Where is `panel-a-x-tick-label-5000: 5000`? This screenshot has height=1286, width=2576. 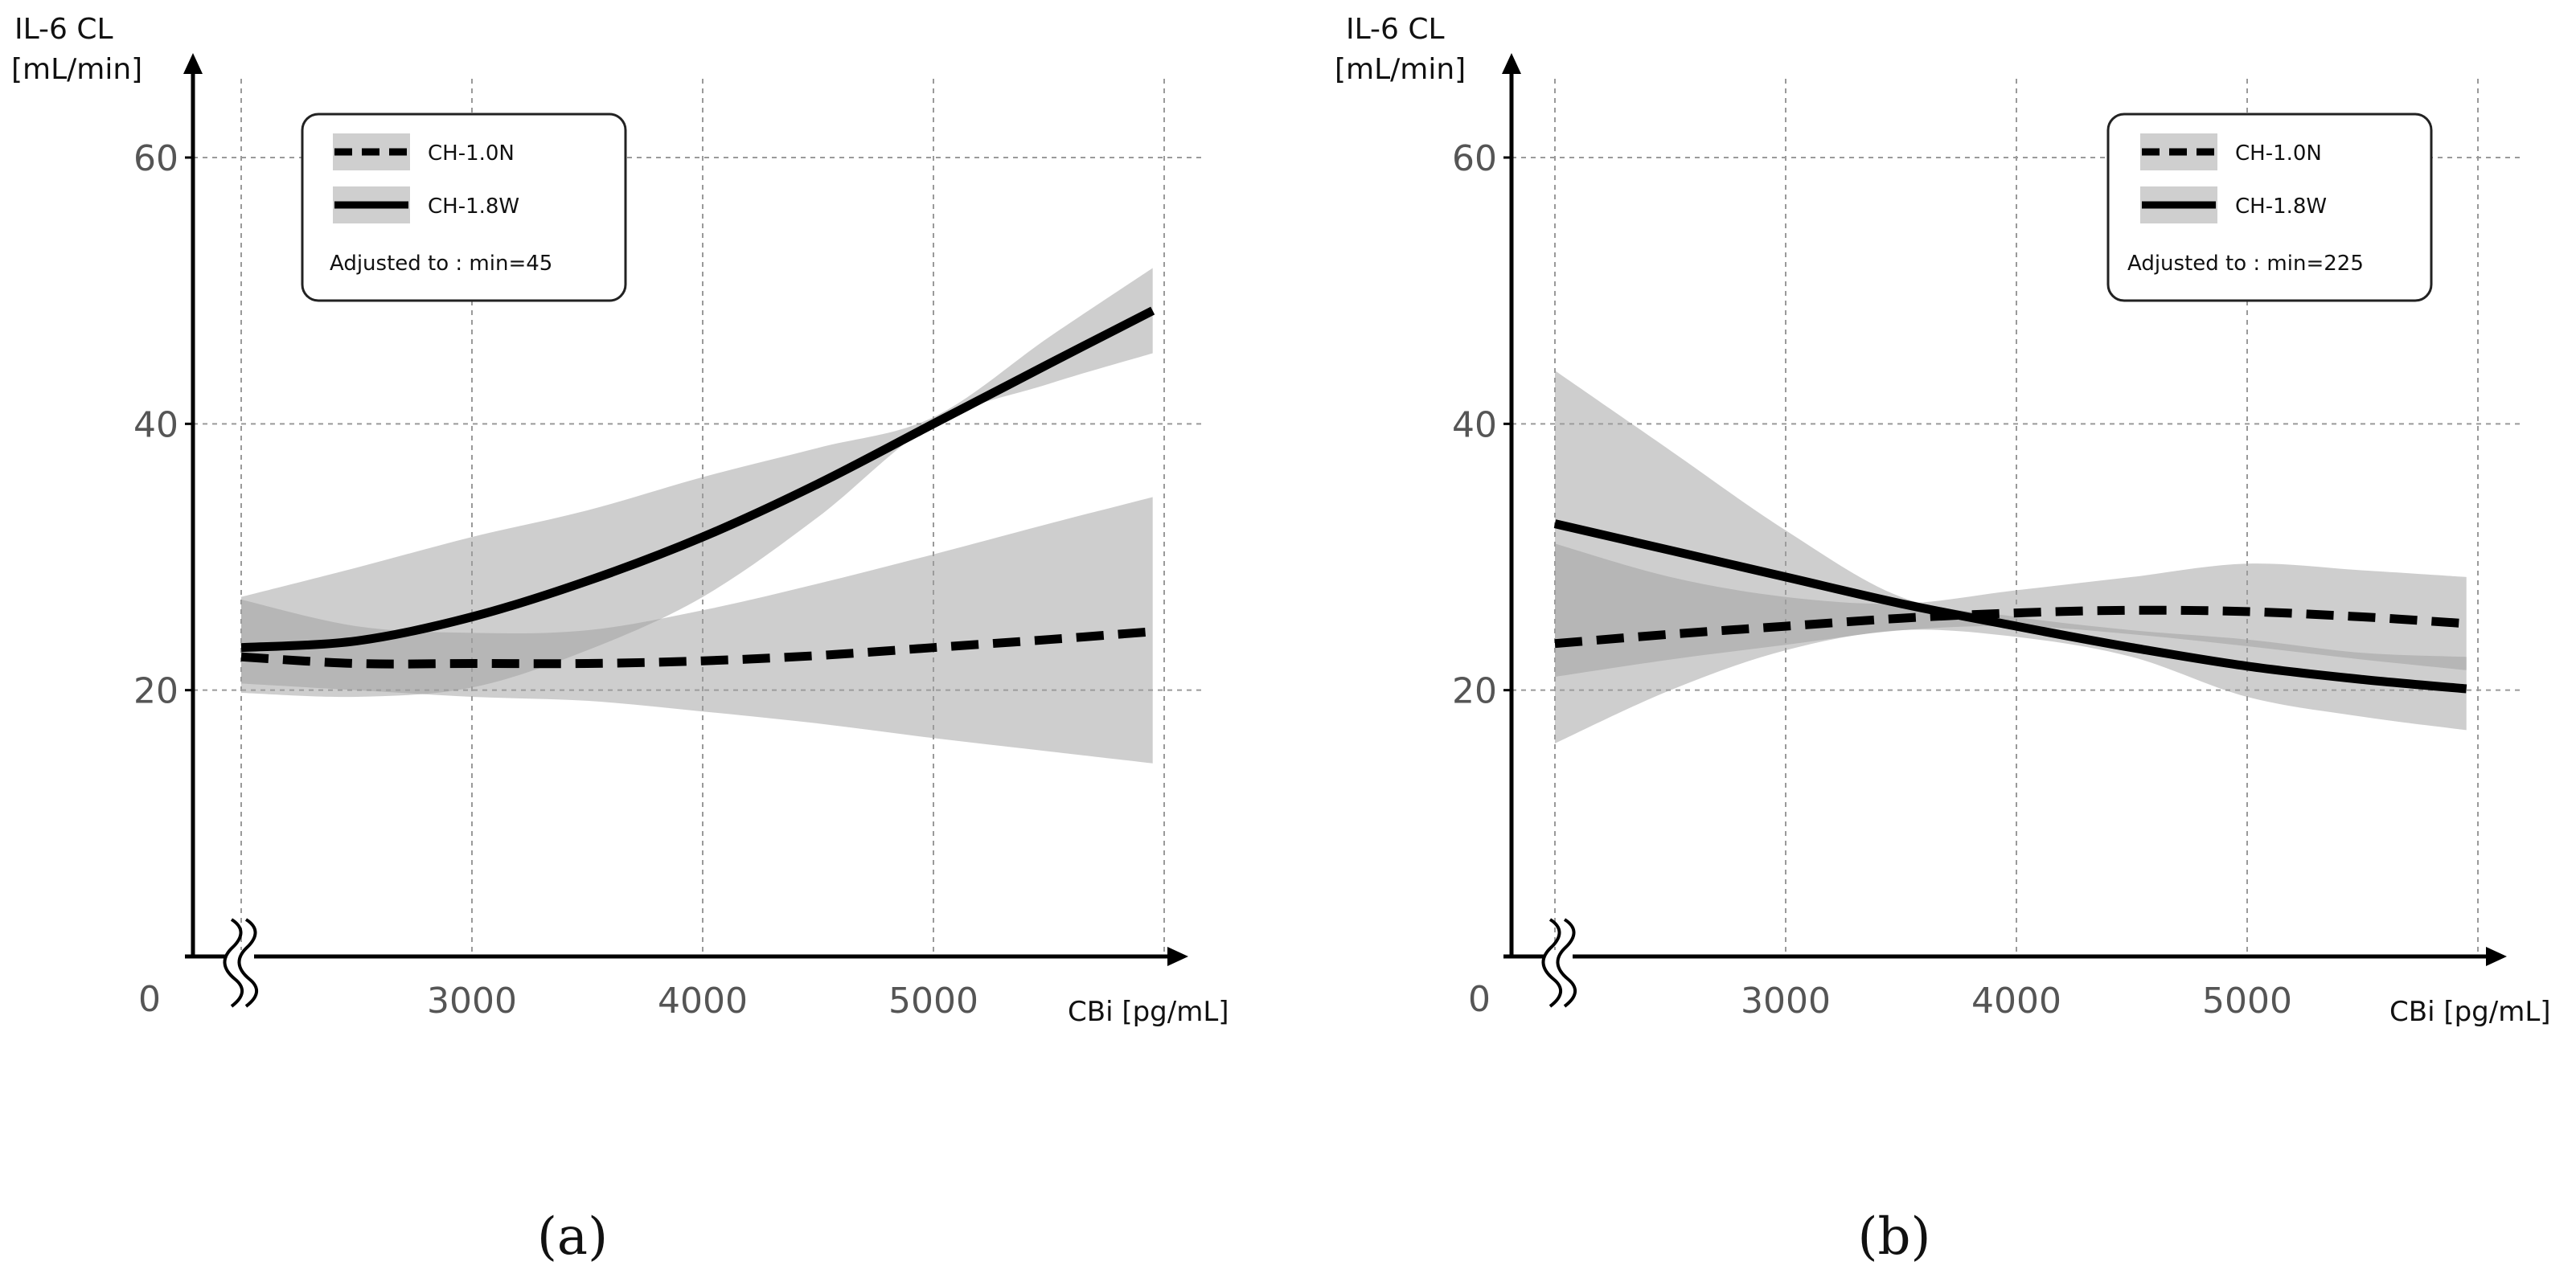 panel-a-x-tick-label-5000: 5000 is located at coordinates (933, 1001).